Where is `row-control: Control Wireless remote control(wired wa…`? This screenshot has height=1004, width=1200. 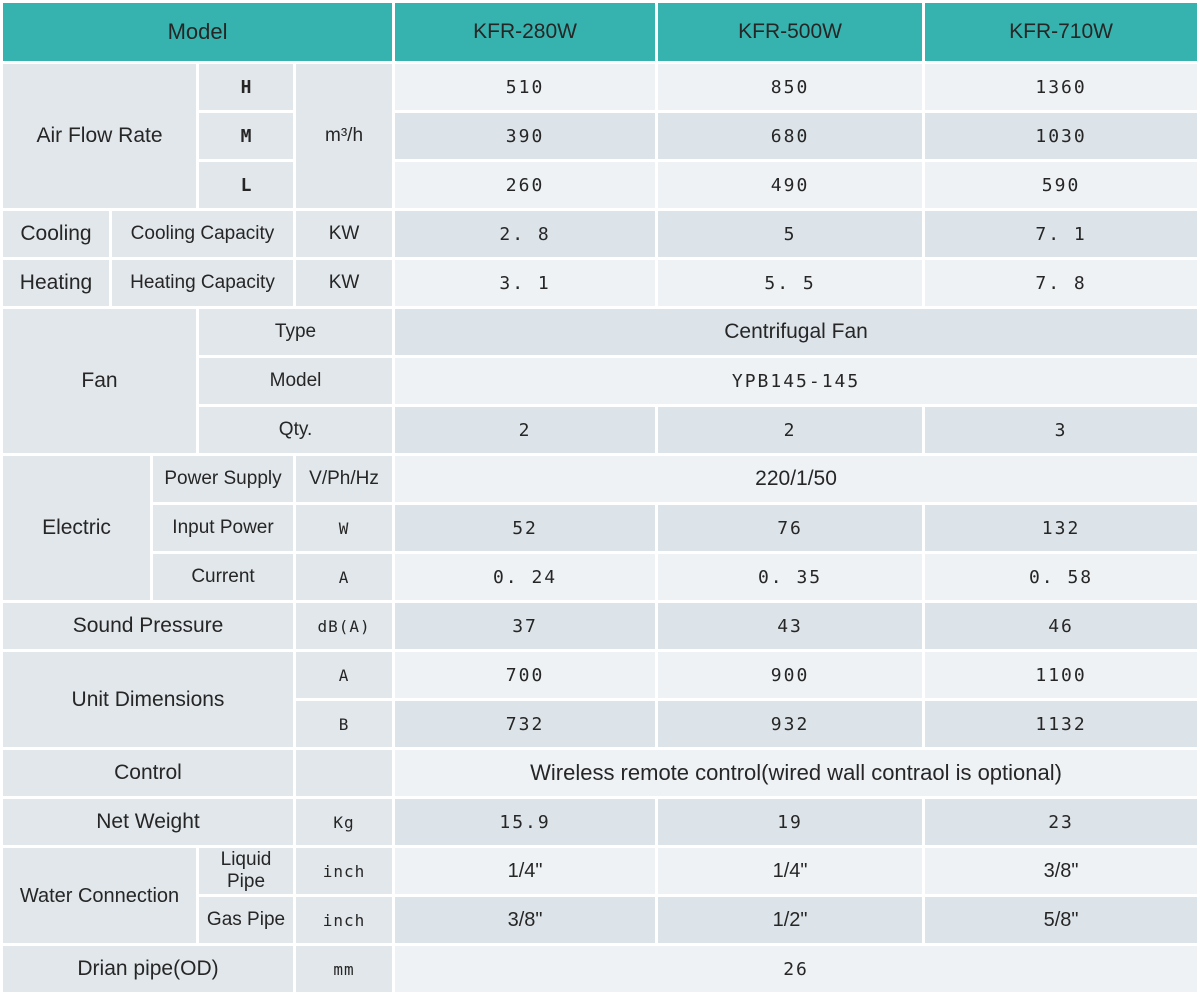 row-control: Control Wireless remote control(wired wa… is located at coordinates (600, 773).